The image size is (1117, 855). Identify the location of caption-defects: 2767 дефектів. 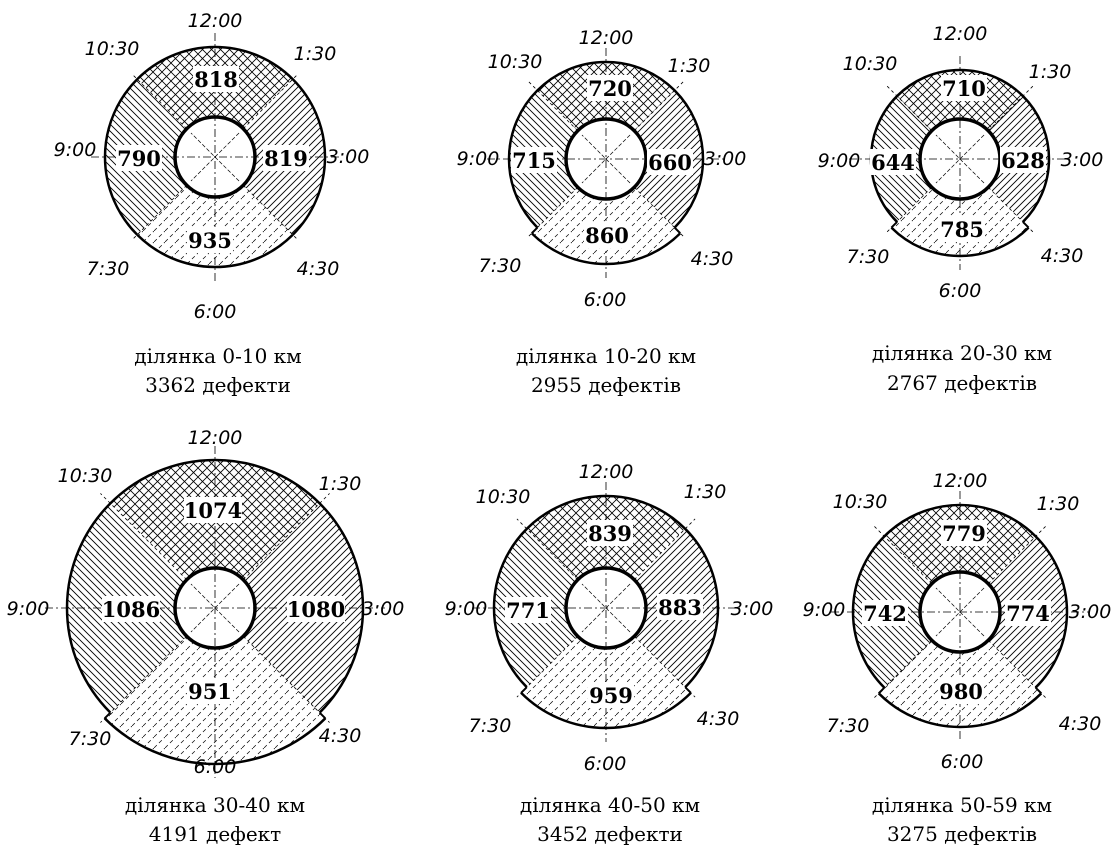
(962, 383).